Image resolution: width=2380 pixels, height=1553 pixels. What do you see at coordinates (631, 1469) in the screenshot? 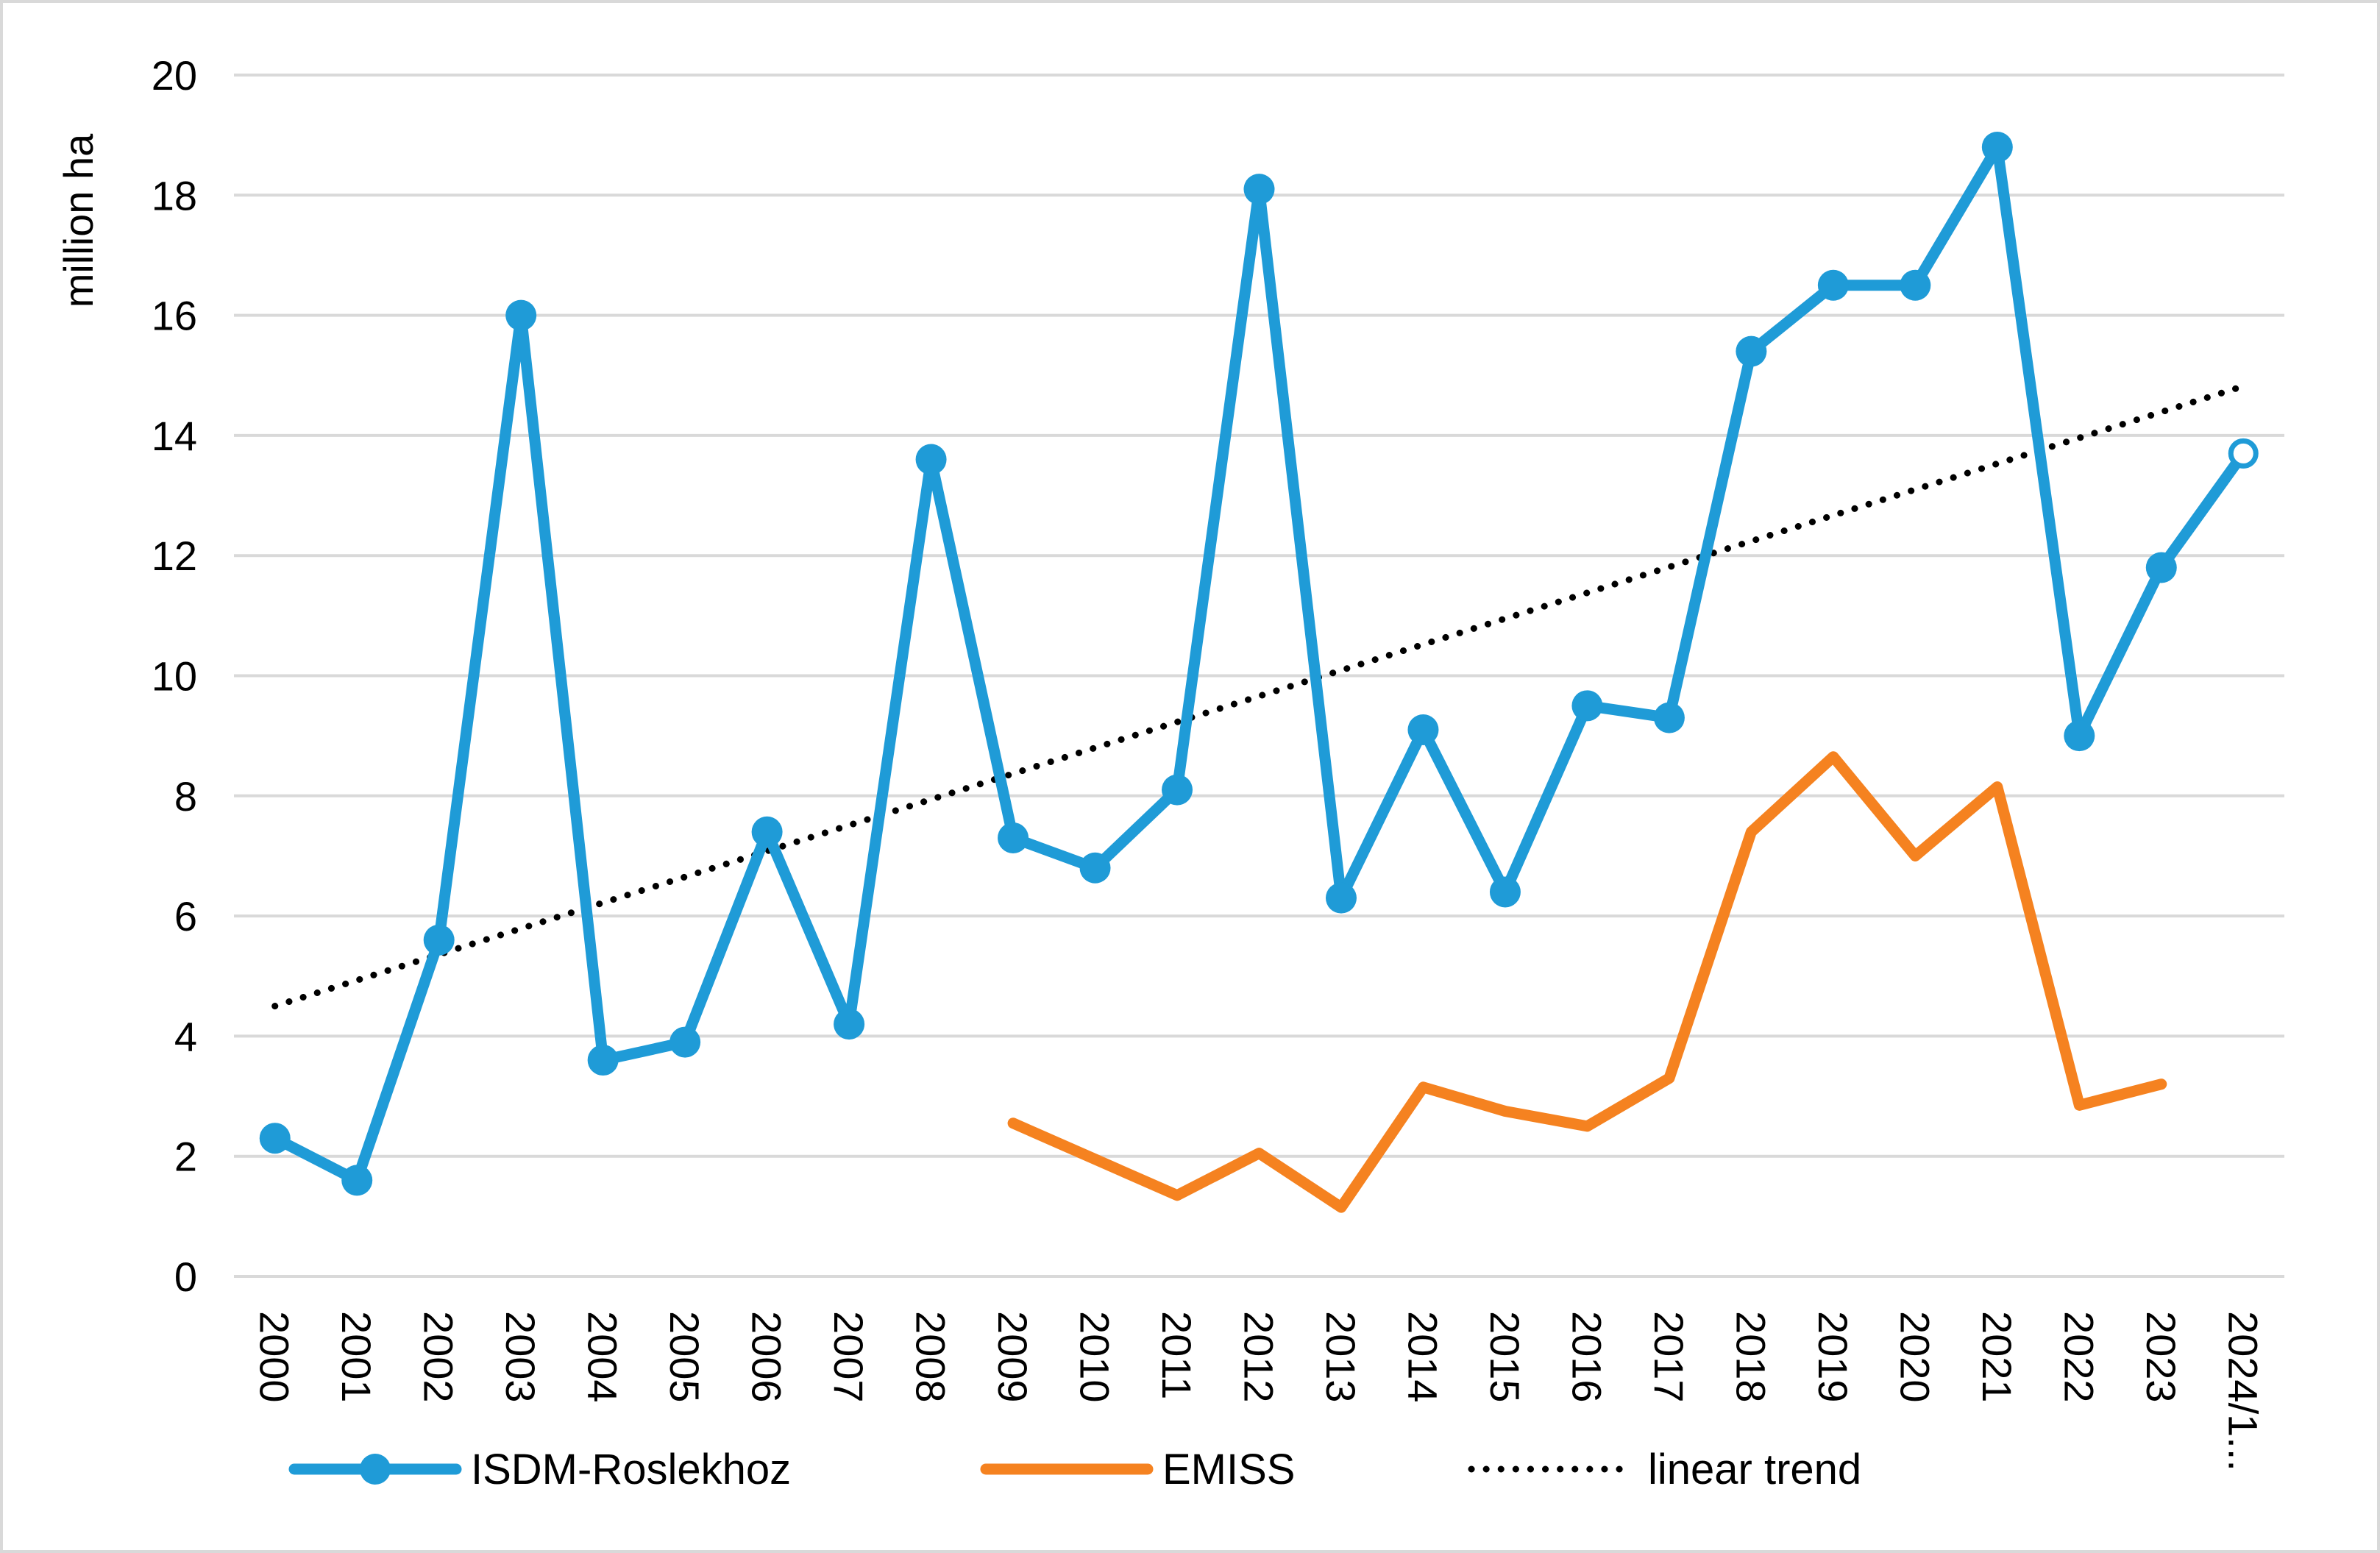
I see `legend-label: ISDM-Roslekhoz` at bounding box center [631, 1469].